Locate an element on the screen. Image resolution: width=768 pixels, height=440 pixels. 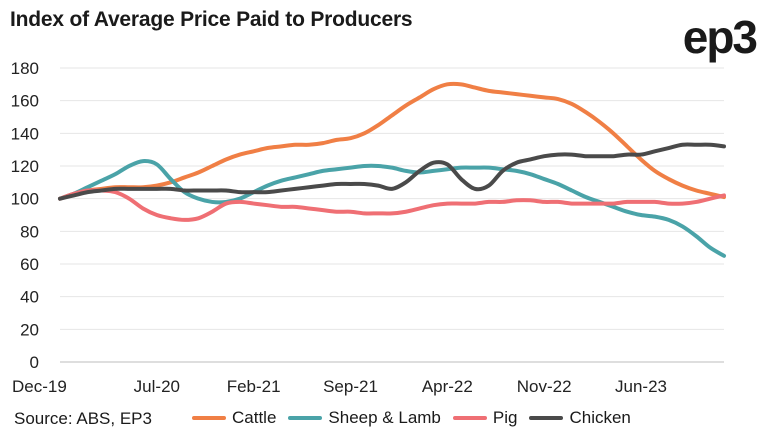
x-tick-label: Sep-21 is located at coordinates (350, 386).